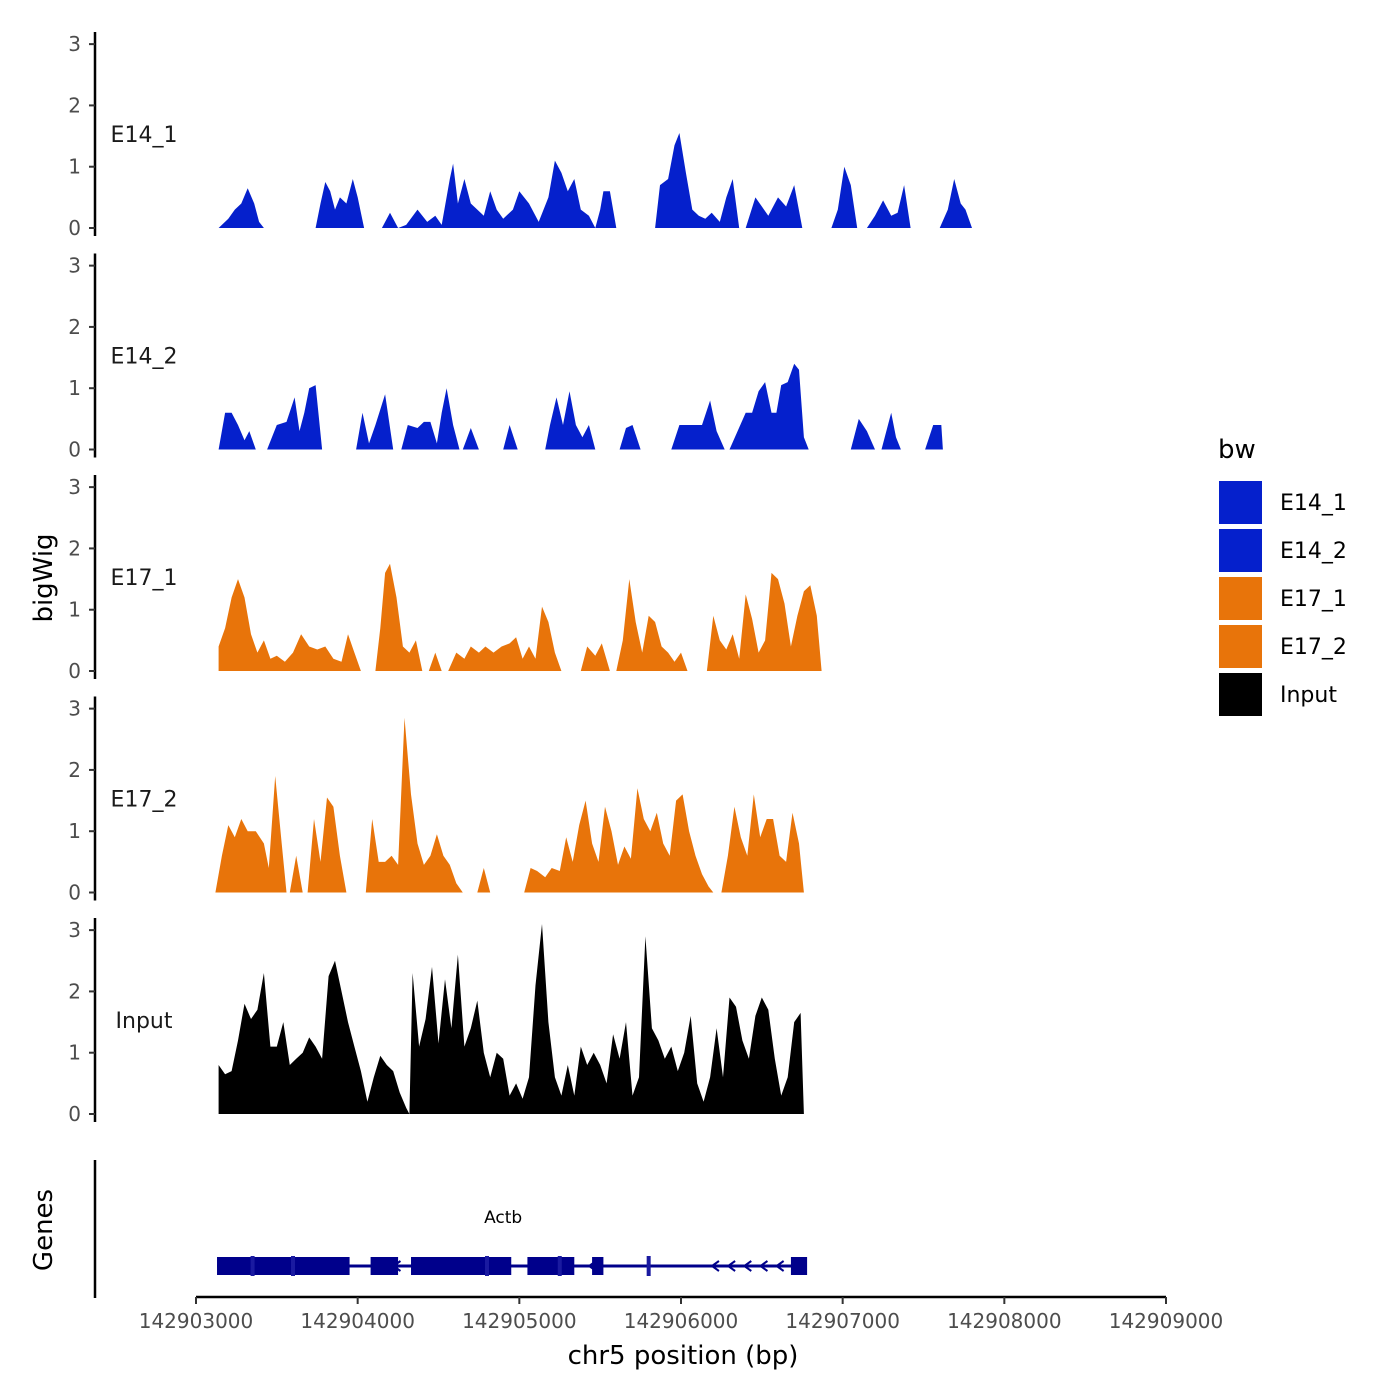 The width and height of the screenshot is (1400, 1400). I want to click on track-E17_2: 0 1 2 3 E17_2, so click(436, 800).